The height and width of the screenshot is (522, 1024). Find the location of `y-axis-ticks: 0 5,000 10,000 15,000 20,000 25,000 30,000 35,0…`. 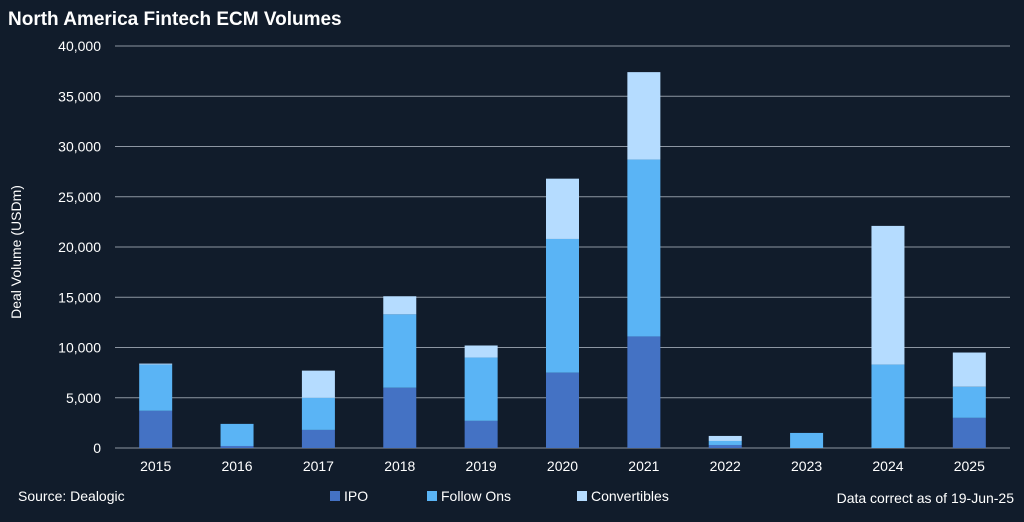

y-axis-ticks: 0 5,000 10,000 15,000 20,000 25,000 30,000 35,0… is located at coordinates (79, 247).